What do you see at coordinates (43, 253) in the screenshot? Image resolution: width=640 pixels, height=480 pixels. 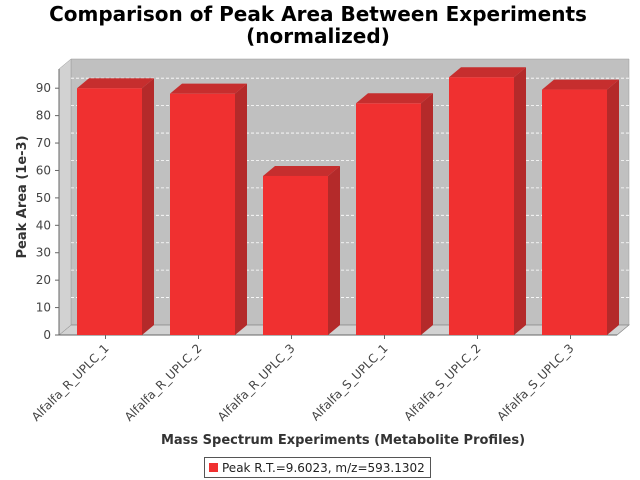 I see `y-tick-label: 30` at bounding box center [43, 253].